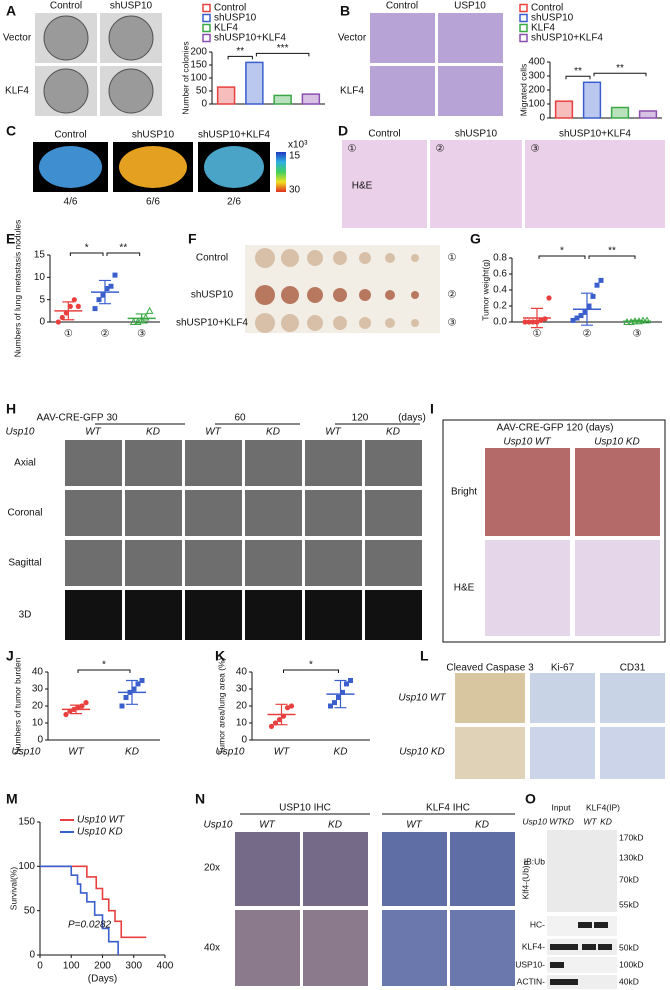  Describe the element at coordinates (533, 946) in the screenshot. I see `label: KLF4-` at that location.